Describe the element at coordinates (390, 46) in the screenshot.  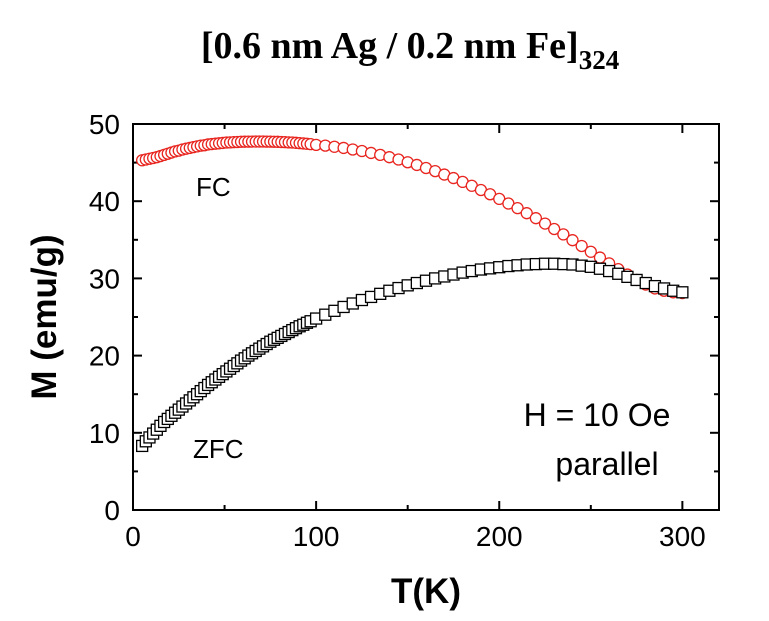
I see `chart-title-main: [0.6 nm Ag / 0.2 nm Fe]` at that location.